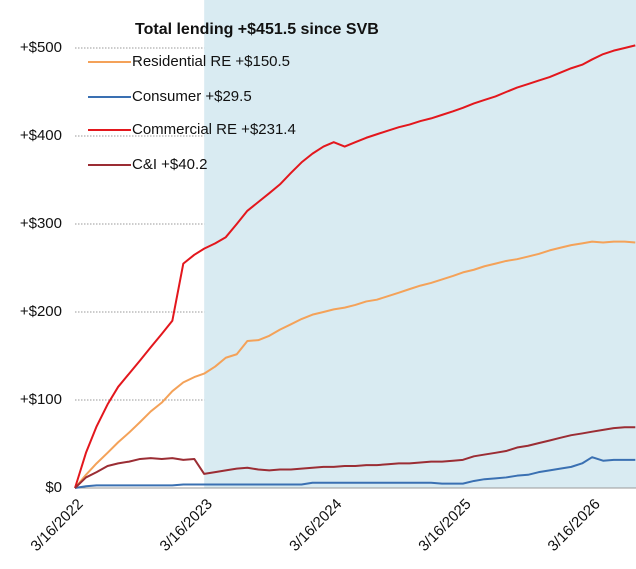 This screenshot has height=569, width=636. Describe the element at coordinates (169, 164) in the screenshot. I see `legend-label: C&I +$40.2` at that location.